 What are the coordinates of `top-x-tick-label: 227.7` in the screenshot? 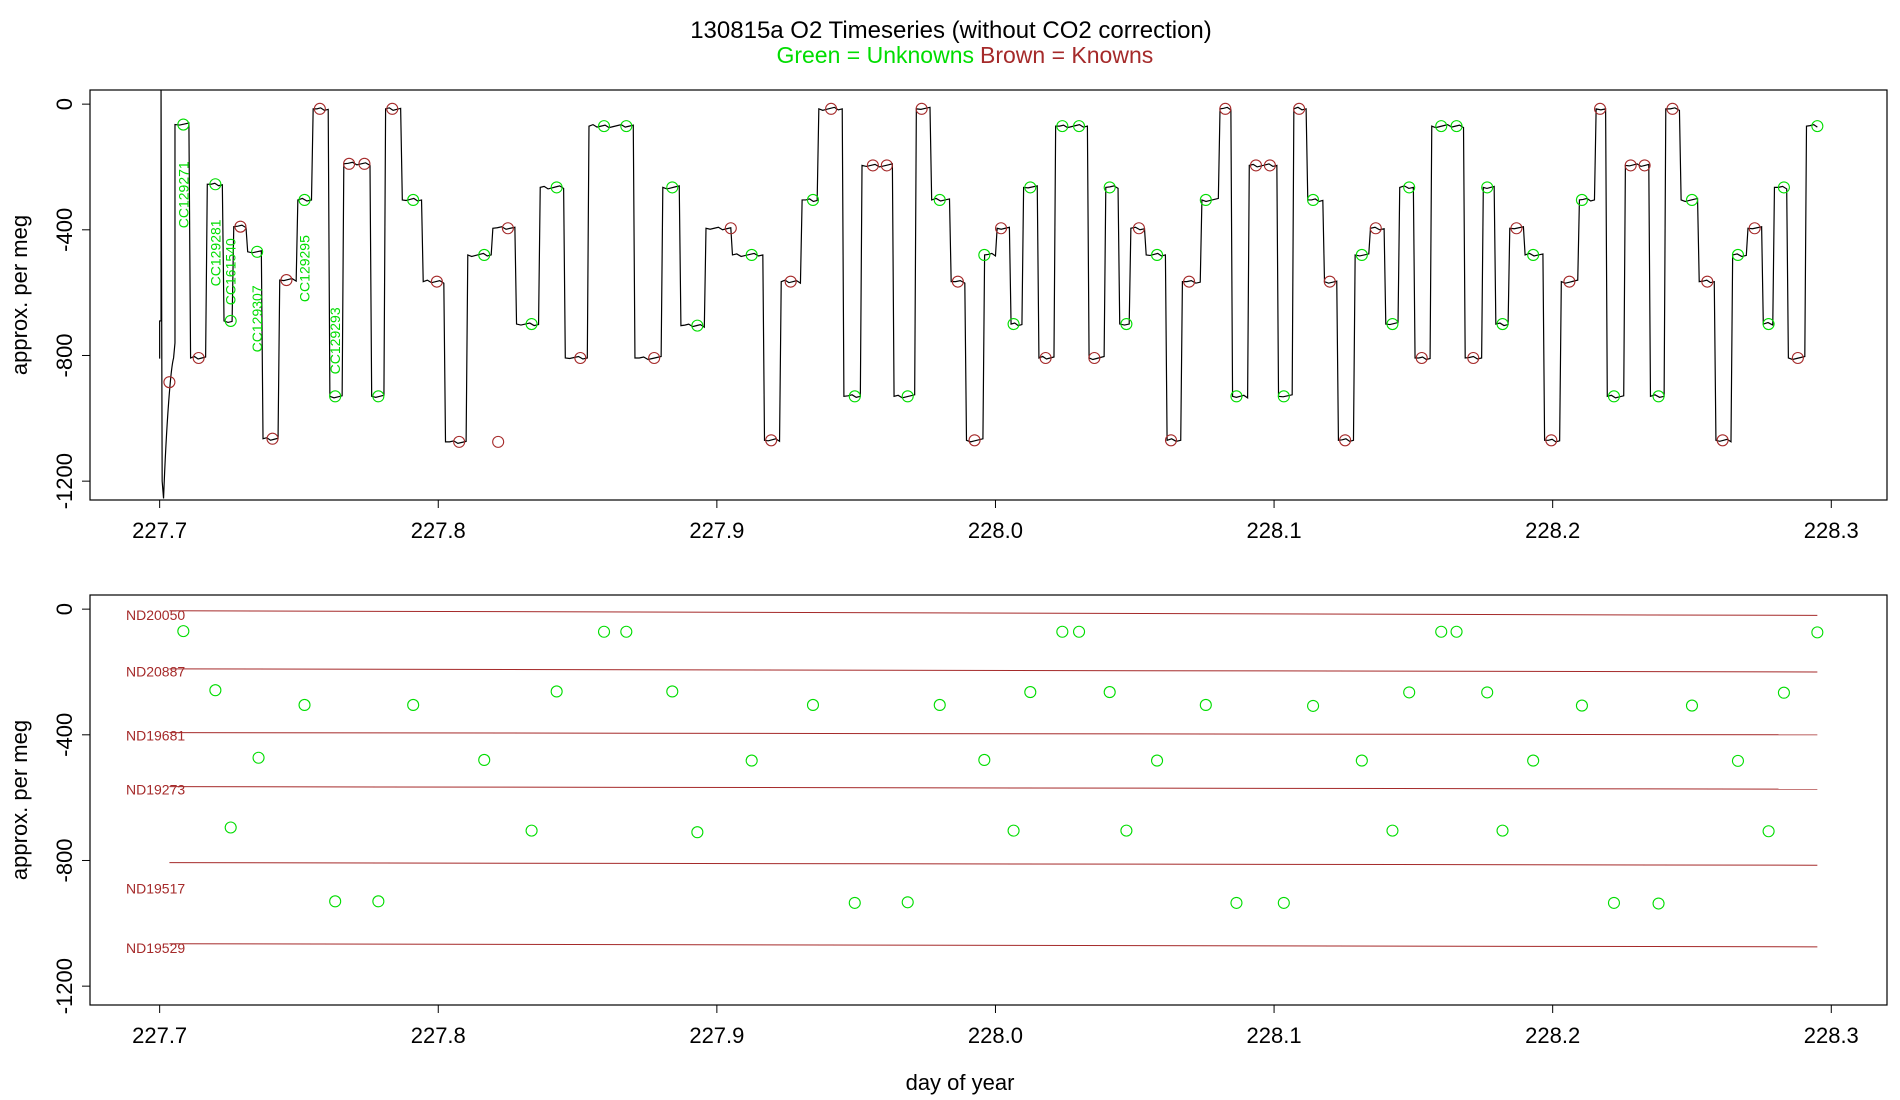 It's located at (159, 530).